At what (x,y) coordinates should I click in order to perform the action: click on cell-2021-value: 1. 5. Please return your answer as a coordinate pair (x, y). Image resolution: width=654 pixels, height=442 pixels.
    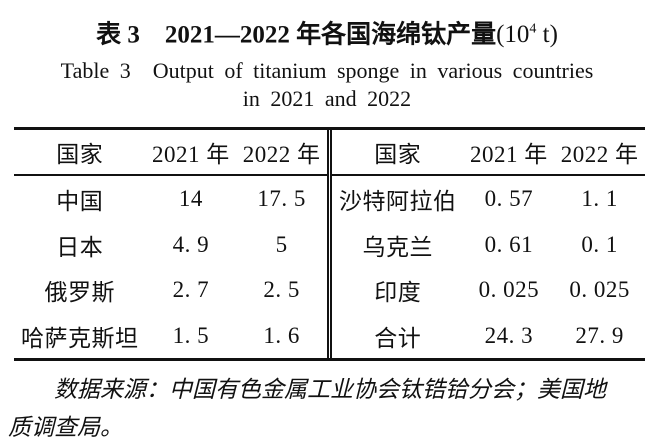
    Looking at the image, I should click on (191, 335).